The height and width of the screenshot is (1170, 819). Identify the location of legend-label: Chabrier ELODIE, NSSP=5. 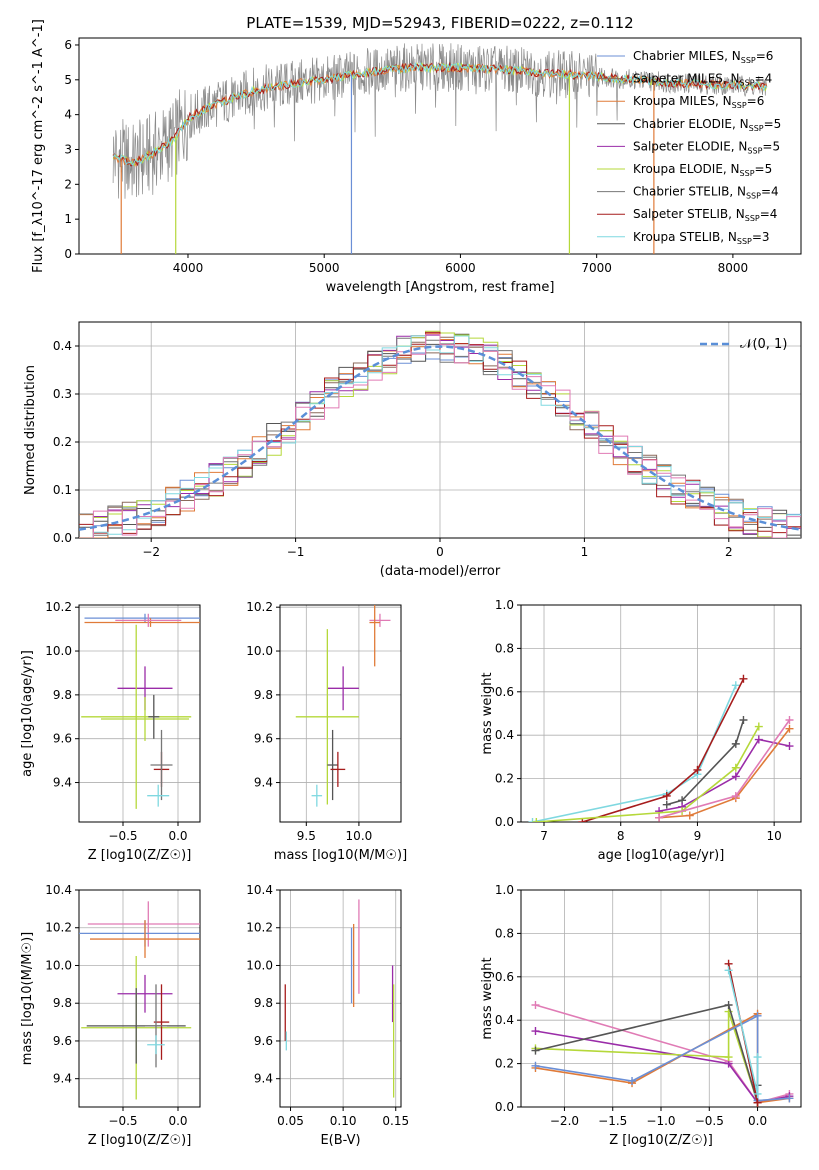
(707, 125).